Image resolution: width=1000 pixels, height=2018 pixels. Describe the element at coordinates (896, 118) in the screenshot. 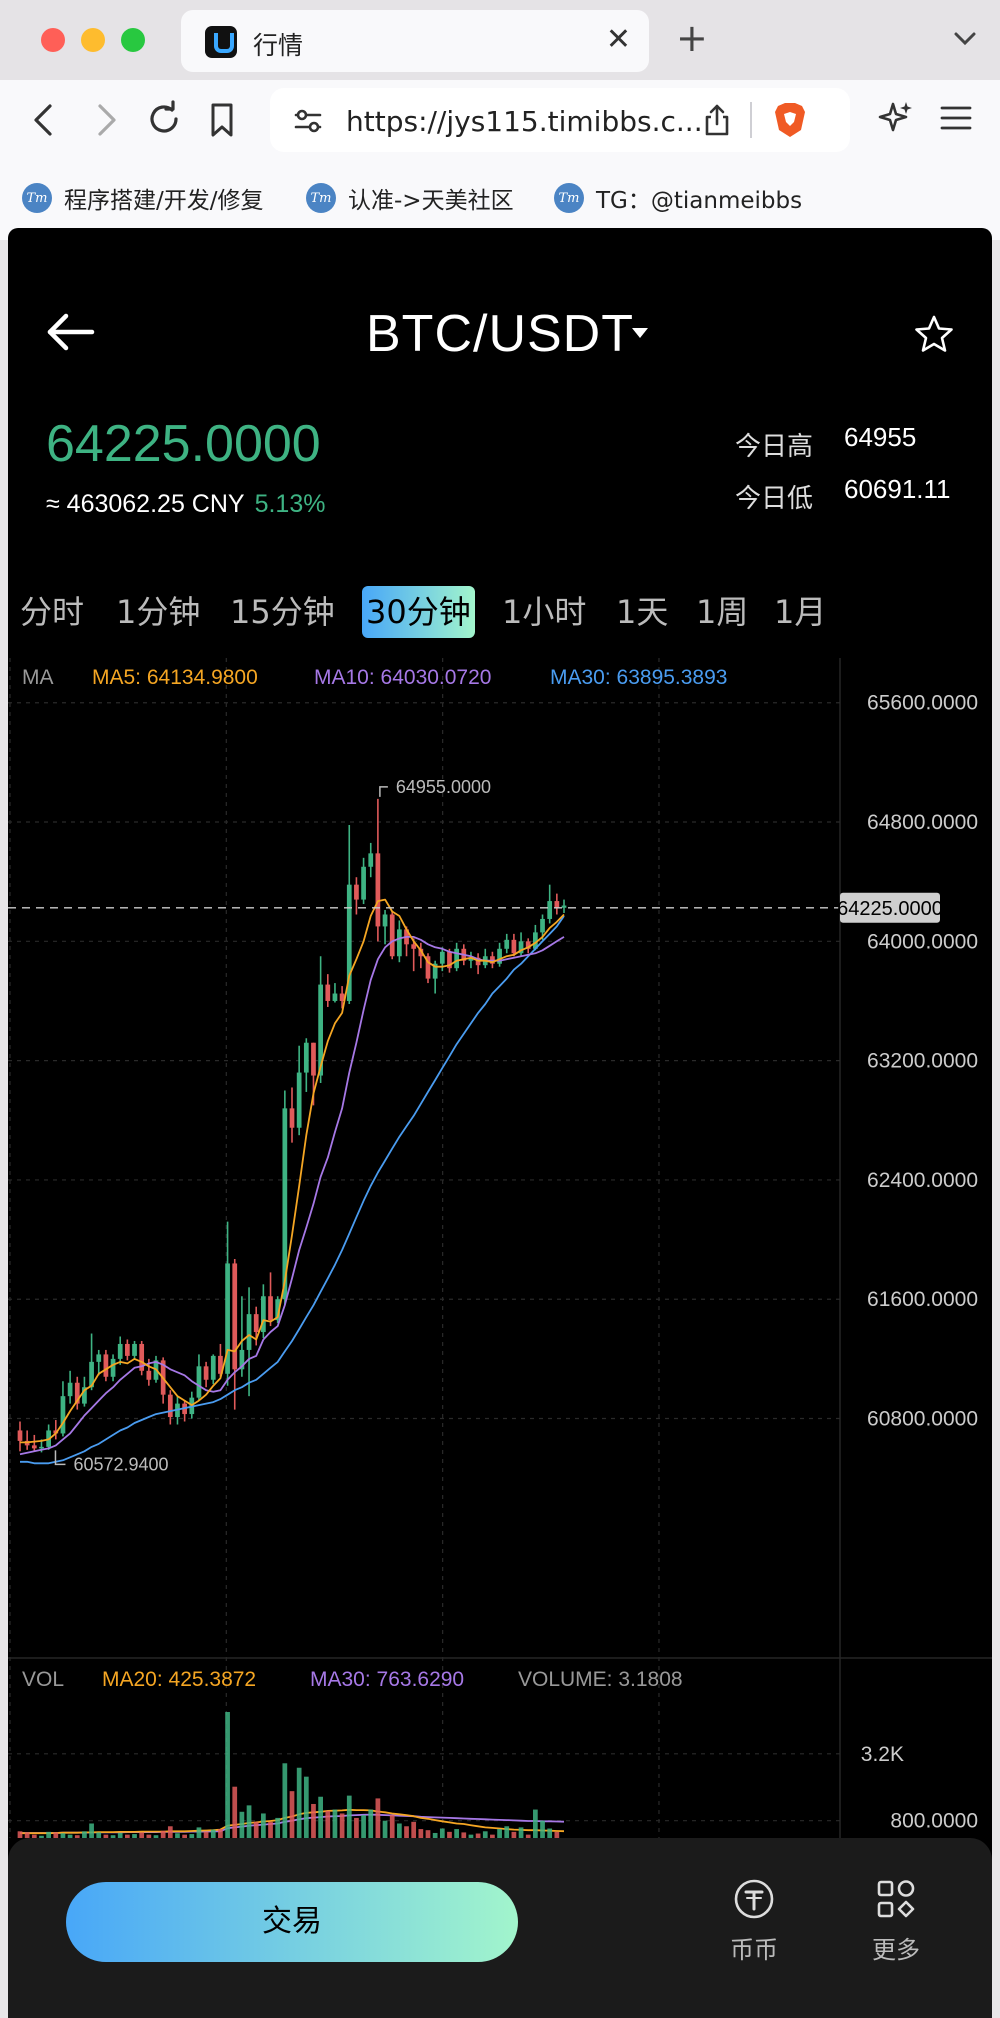

I see `ai-sparkle-icon` at that location.